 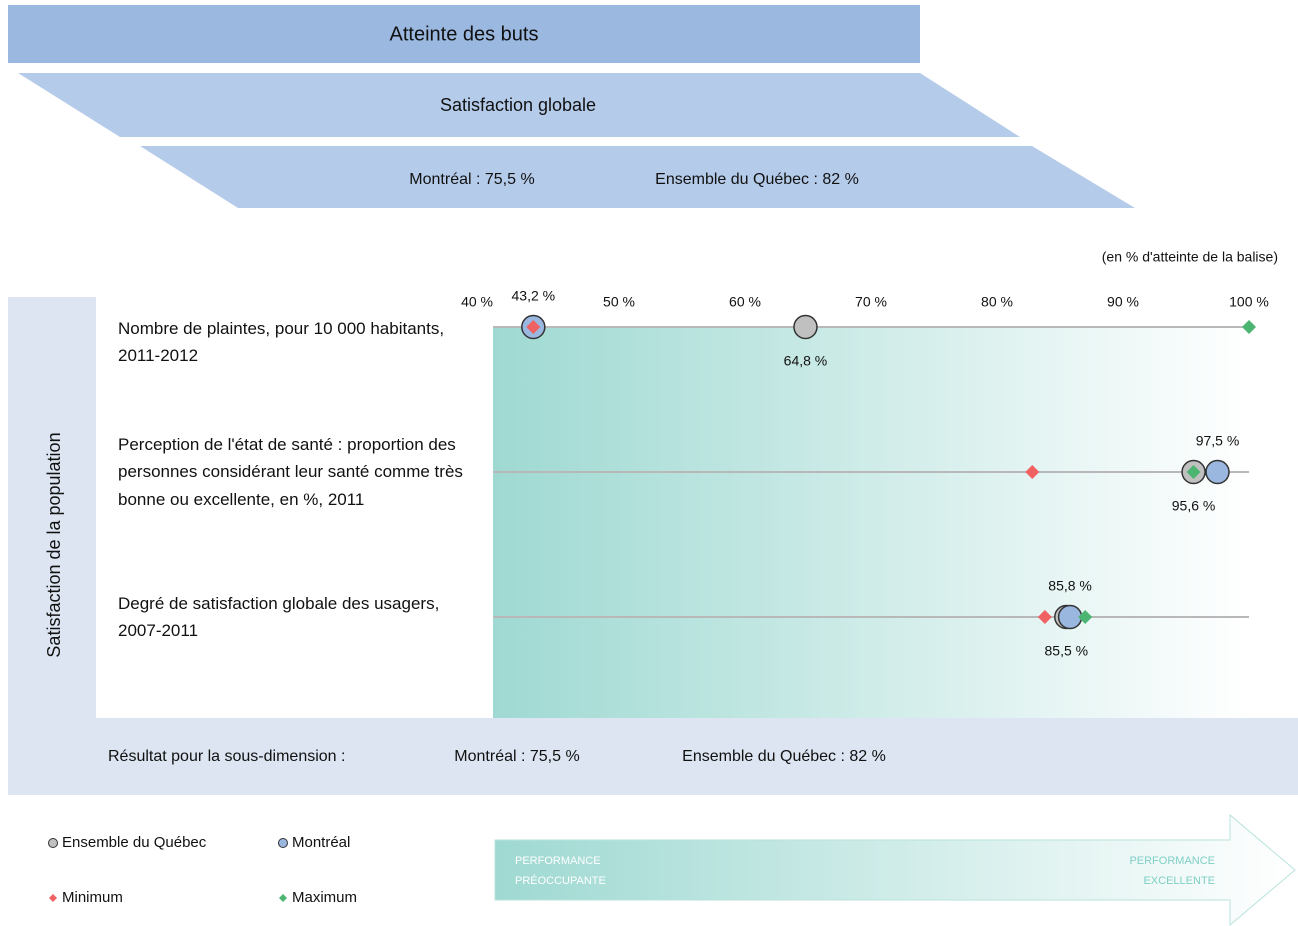 I want to click on result-value: Ensemble du Québec : 82 %, so click(x=784, y=756).